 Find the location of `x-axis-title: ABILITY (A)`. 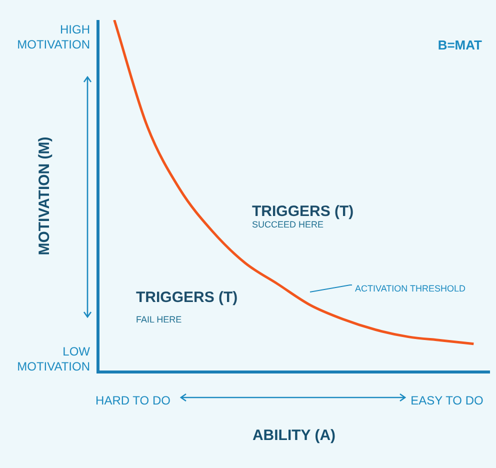

x-axis-title: ABILITY (A) is located at coordinates (294, 435).